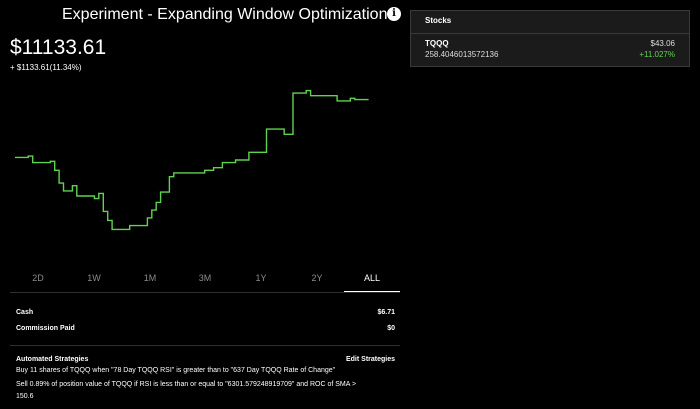  Describe the element at coordinates (94, 278) in the screenshot. I see `tab-1w: 1W` at that location.